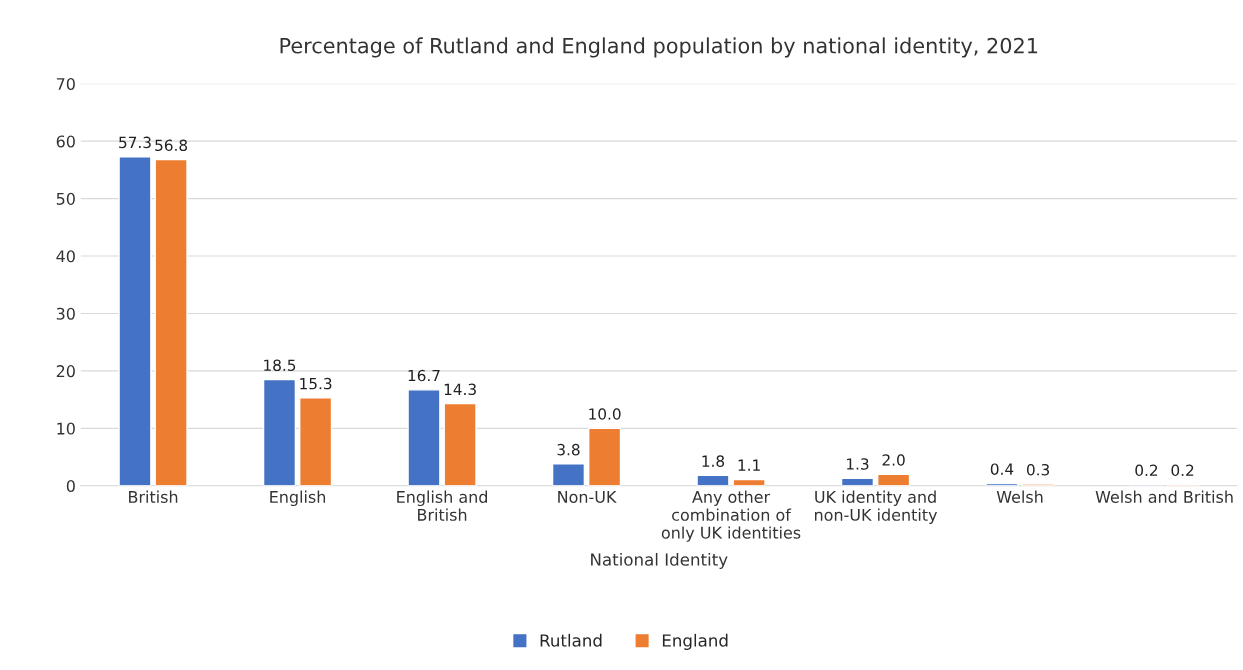 The width and height of the screenshot is (1243, 670). What do you see at coordinates (571, 640) in the screenshot?
I see `legend-label: Rutland` at bounding box center [571, 640].